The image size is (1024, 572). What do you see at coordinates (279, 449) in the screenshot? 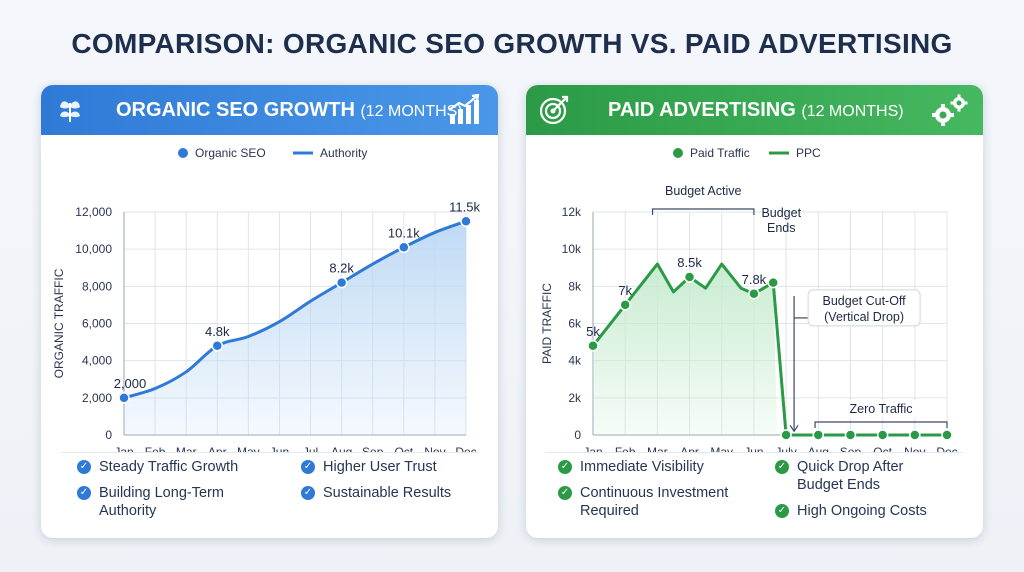
I see `x-tick-label: Jun` at bounding box center [279, 449].